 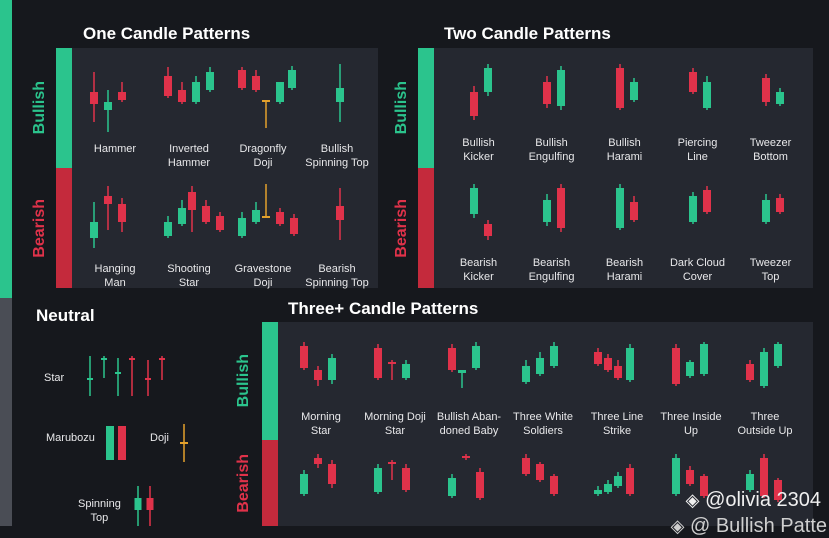 I want to click on pattern-label: Hanging Man, so click(x=115, y=276).